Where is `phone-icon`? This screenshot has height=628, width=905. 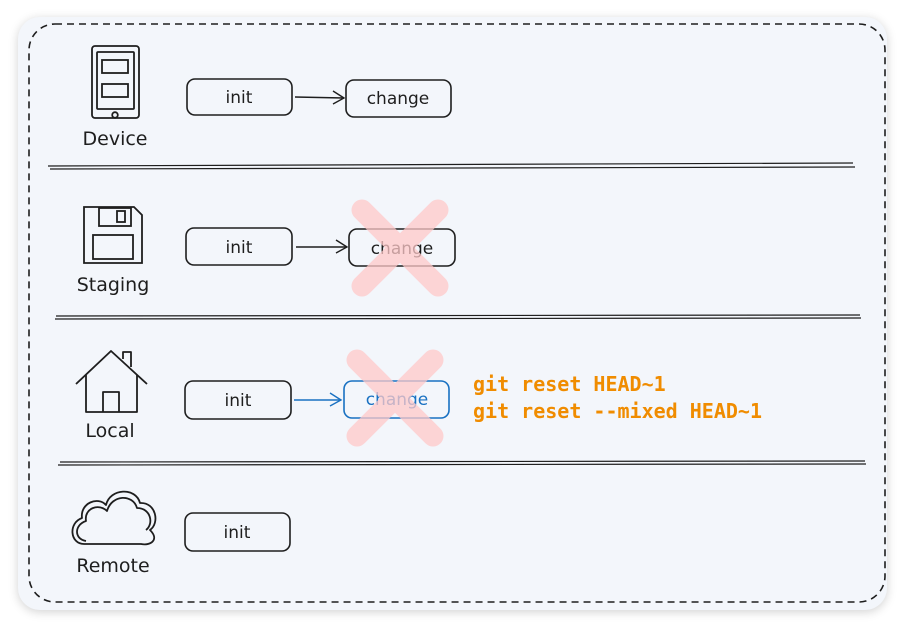
phone-icon is located at coordinates (115, 82).